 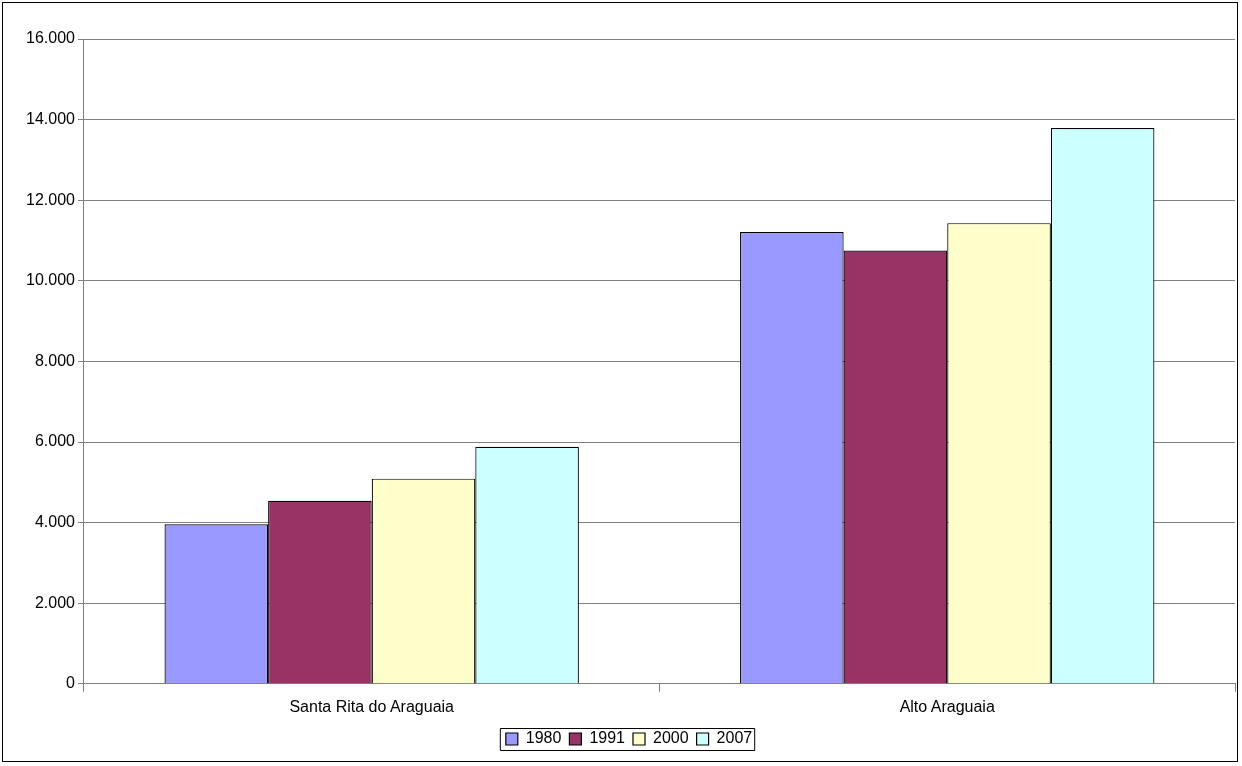 I want to click on y-tick-label: 6.000, so click(x=55, y=441).